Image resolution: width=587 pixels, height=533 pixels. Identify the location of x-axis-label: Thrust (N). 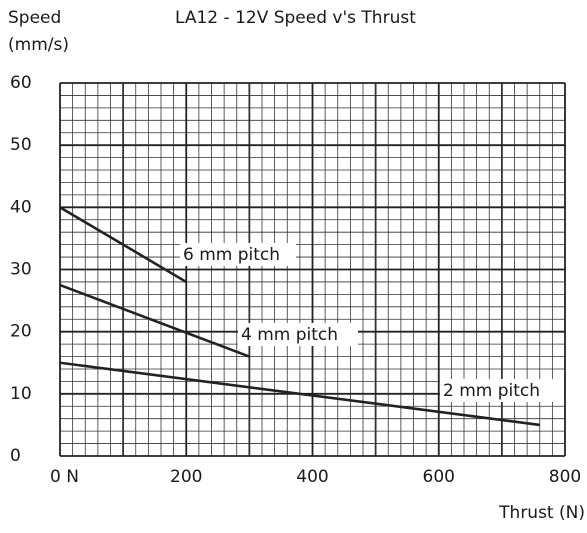
(541, 513).